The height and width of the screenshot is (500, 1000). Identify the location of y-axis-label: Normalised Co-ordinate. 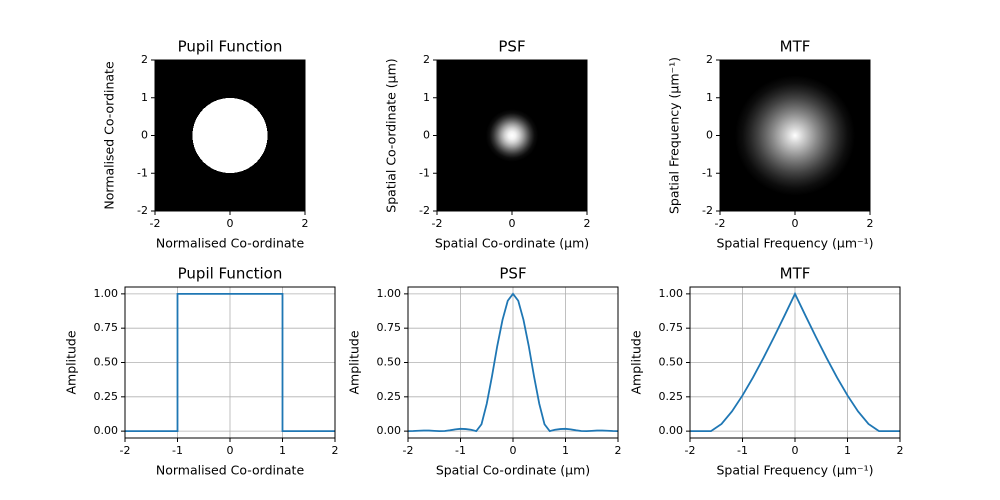
(109, 135).